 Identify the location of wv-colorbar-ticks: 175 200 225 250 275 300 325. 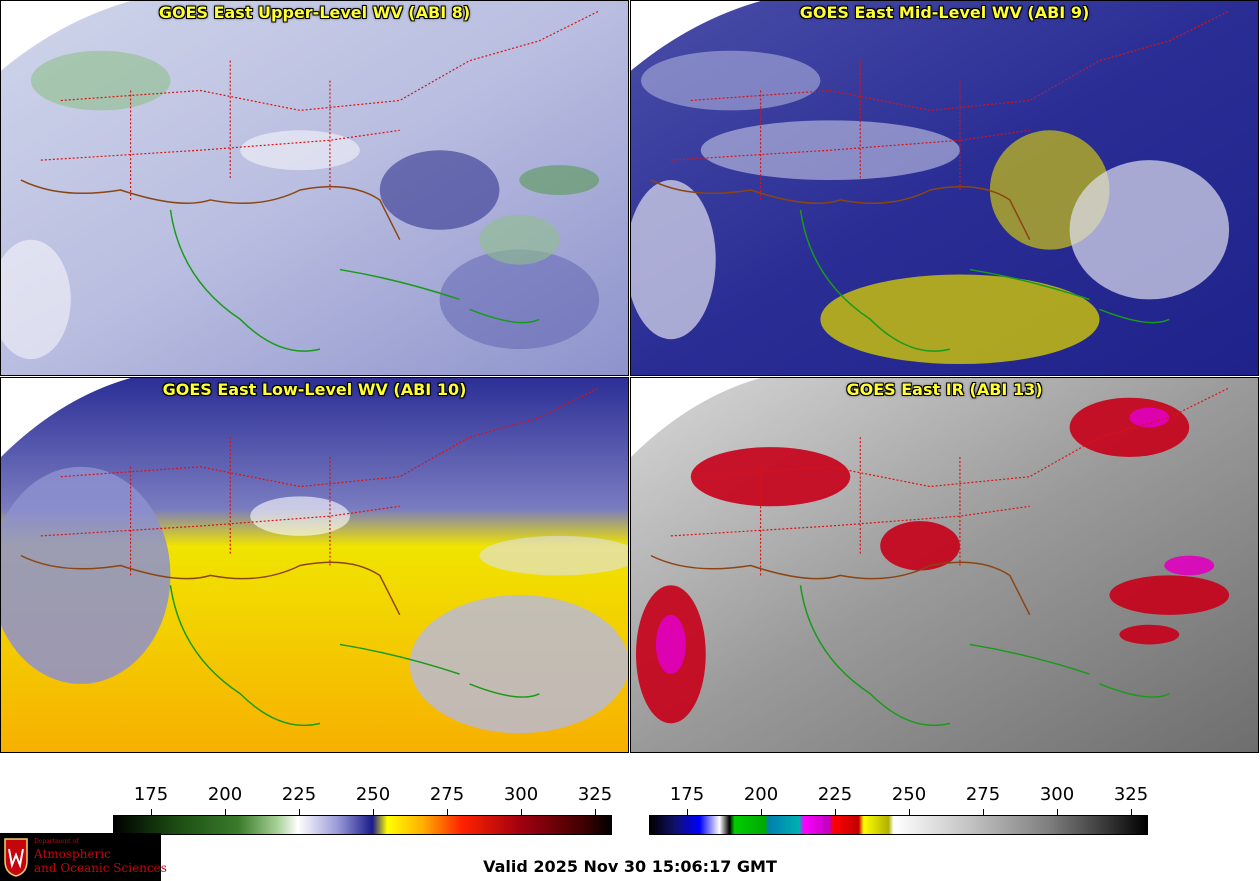
(315, 795).